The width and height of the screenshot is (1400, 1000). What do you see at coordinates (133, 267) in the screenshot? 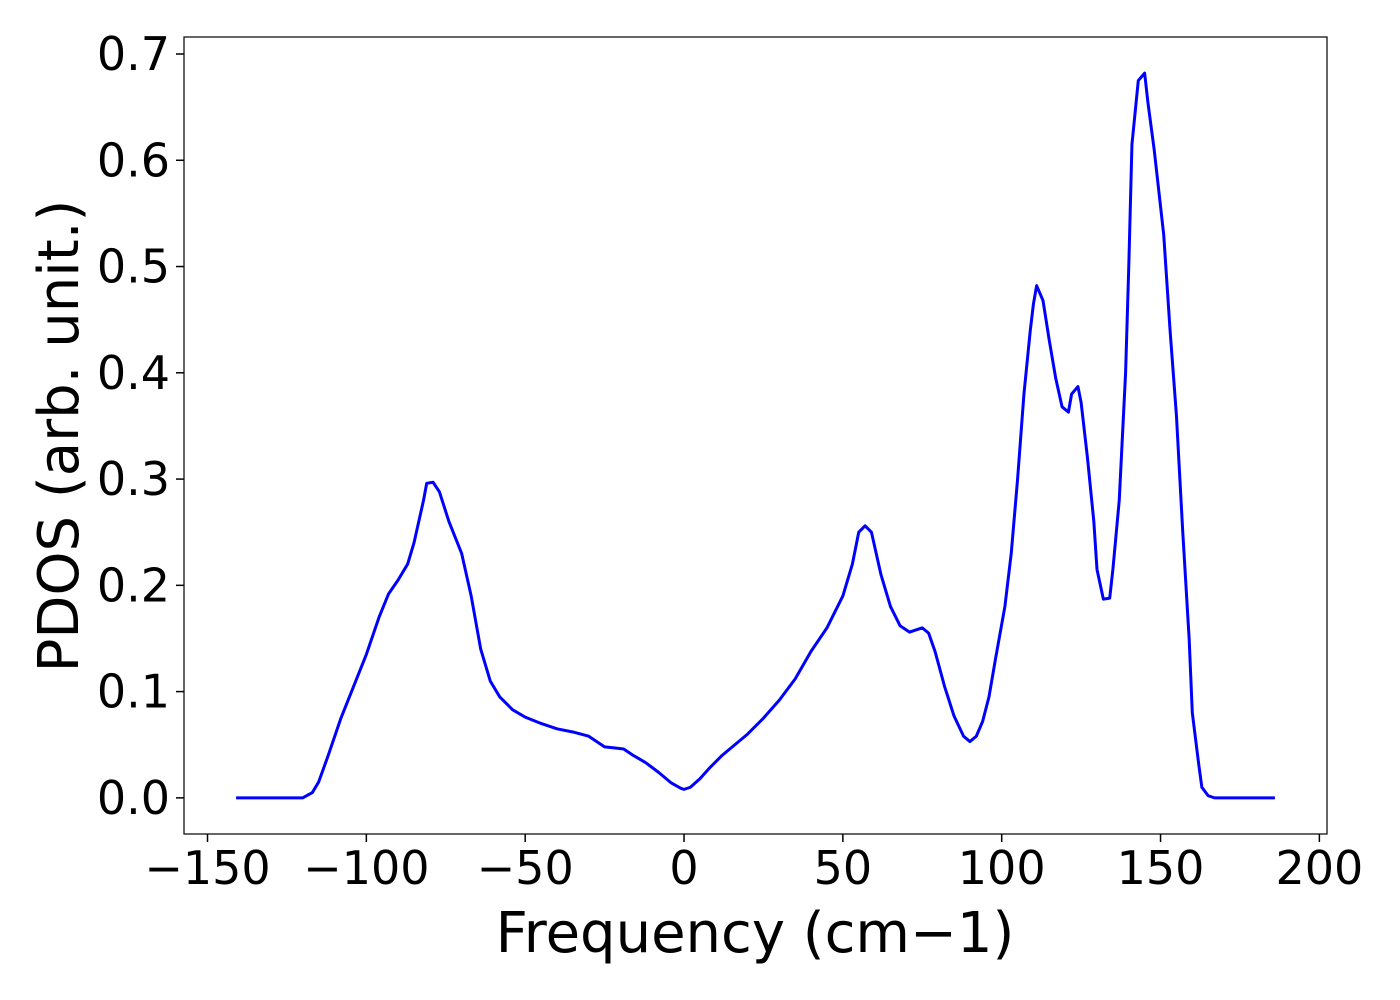
I see `y-tick-label: 0.5` at bounding box center [133, 267].